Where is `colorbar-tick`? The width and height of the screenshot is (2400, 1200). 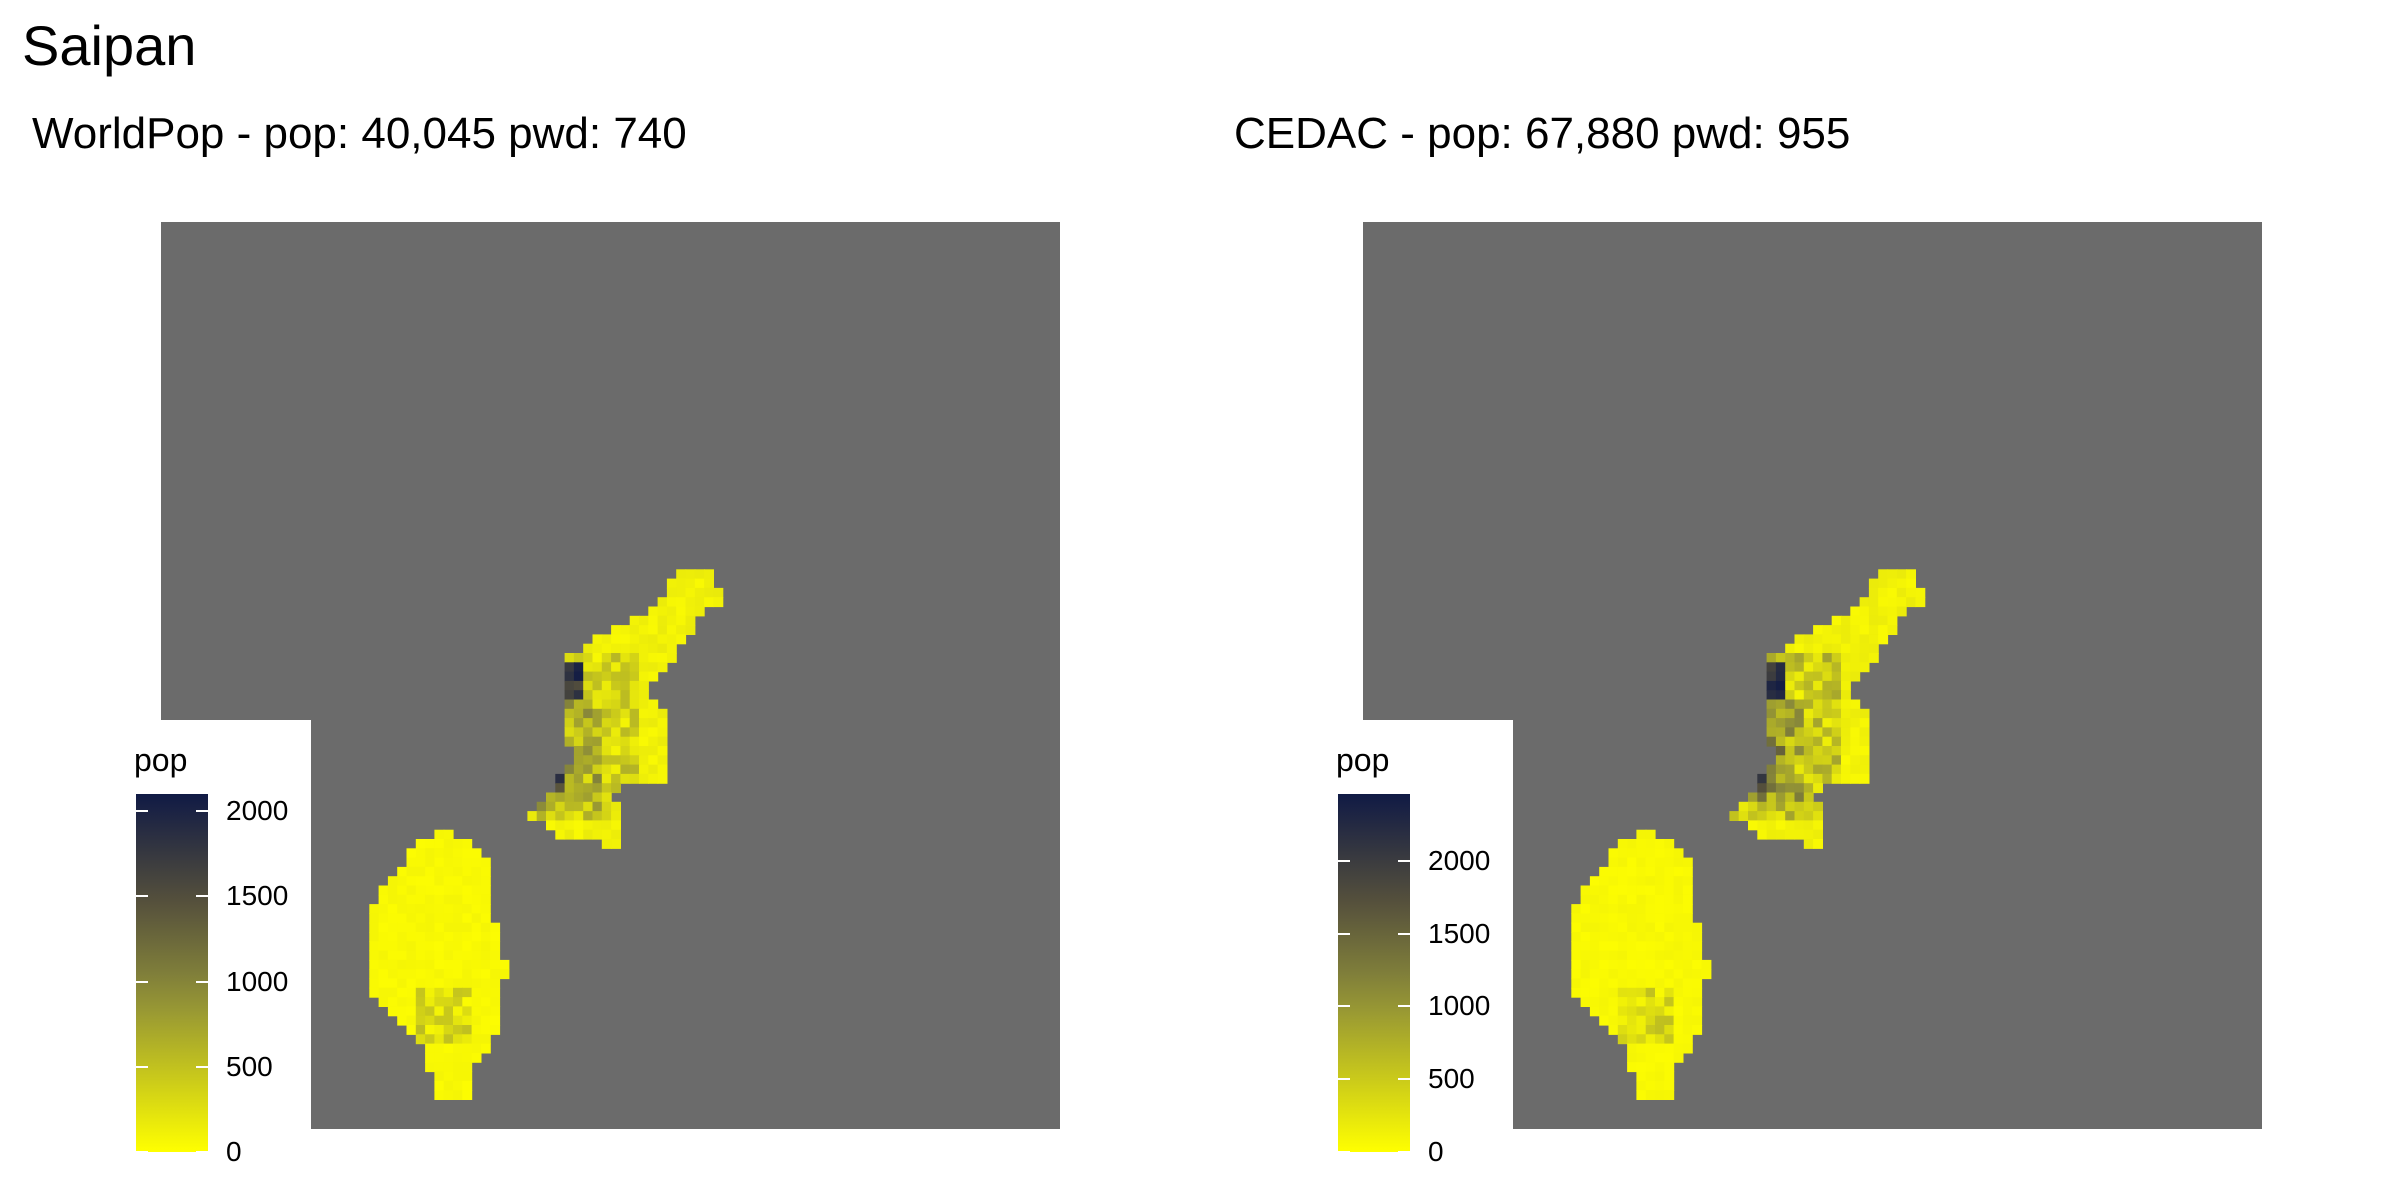
colorbar-tick is located at coordinates (1404, 1152).